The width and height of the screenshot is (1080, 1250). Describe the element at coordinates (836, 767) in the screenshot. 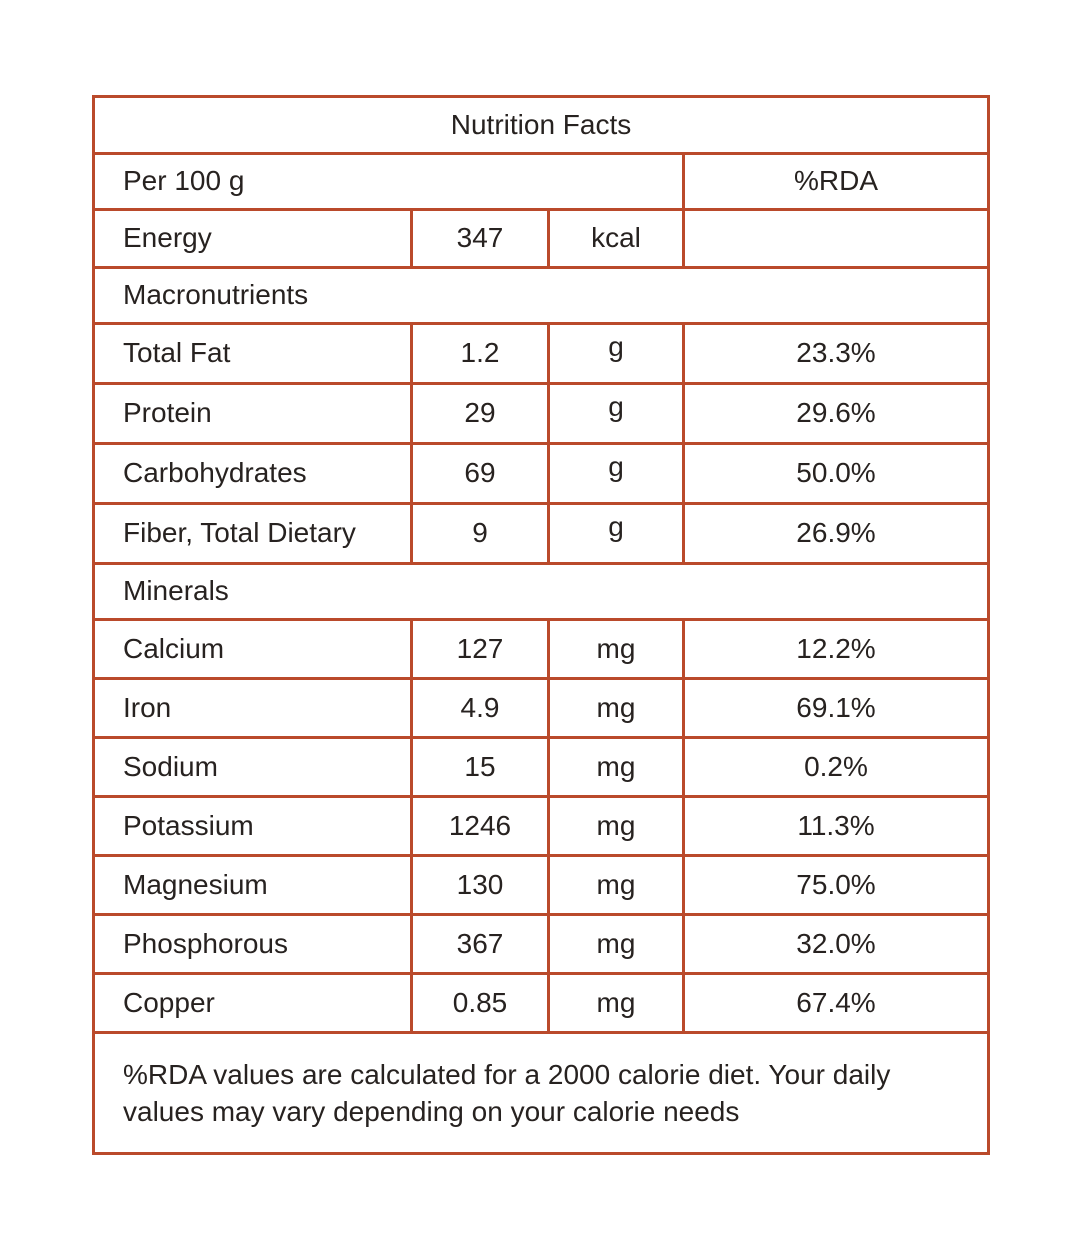

I see `nutrient-rda: 0.2%` at that location.